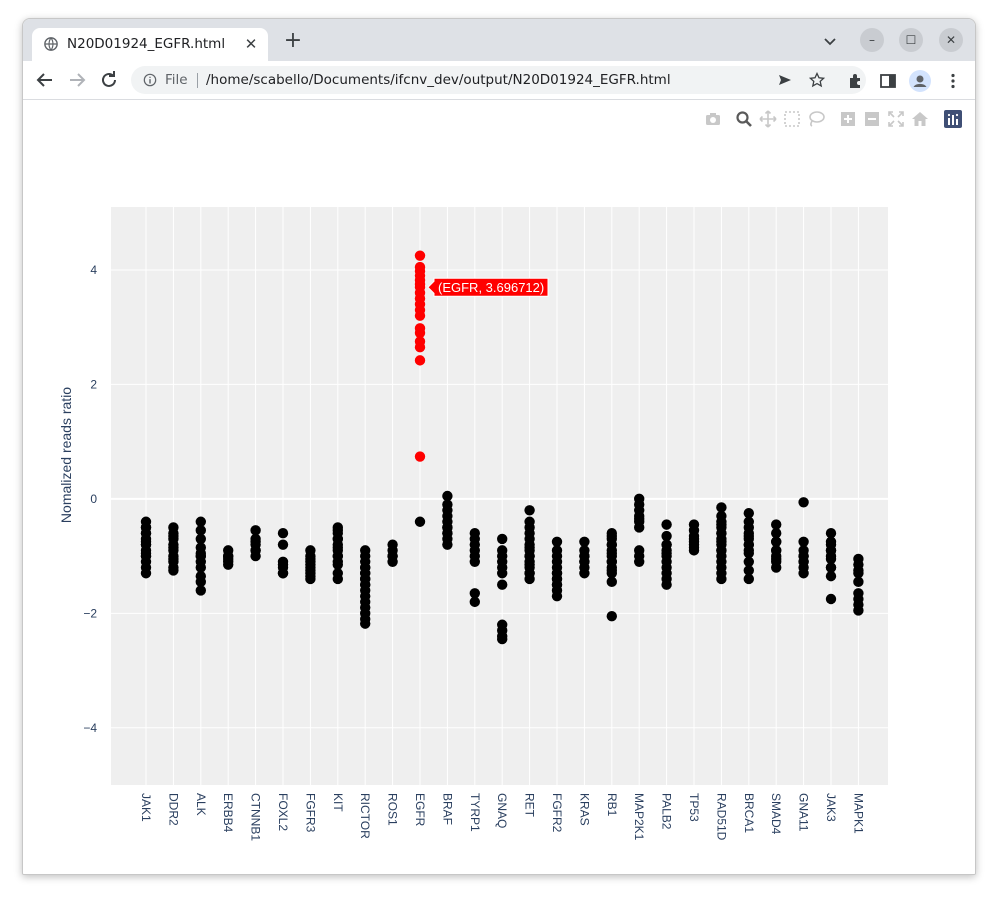 The width and height of the screenshot is (996, 898). Describe the element at coordinates (109, 80) in the screenshot. I see `reload-icon` at that location.